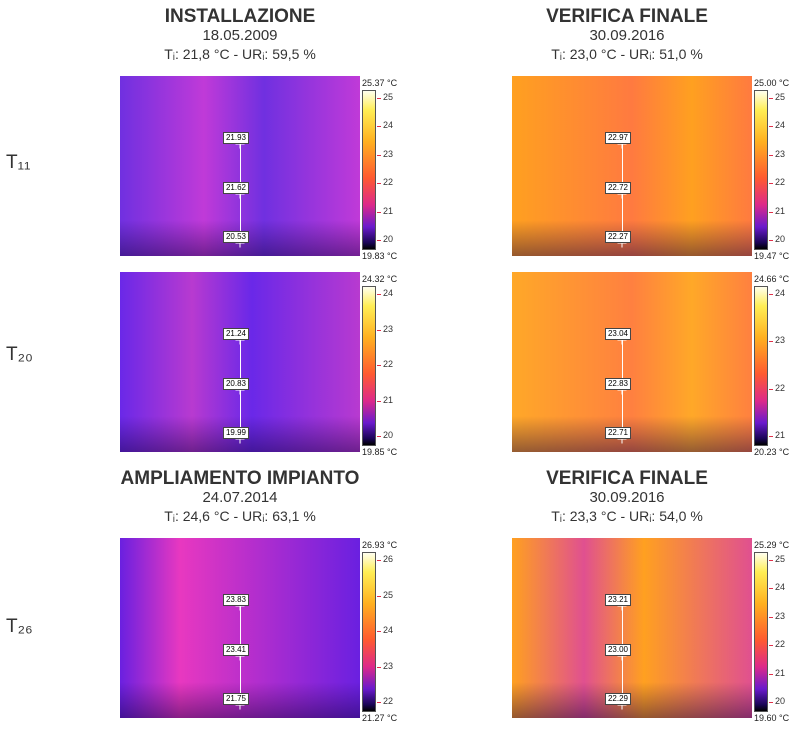  What do you see at coordinates (772, 545) in the screenshot?
I see `scale-max-label: 25.29 °C` at bounding box center [772, 545].